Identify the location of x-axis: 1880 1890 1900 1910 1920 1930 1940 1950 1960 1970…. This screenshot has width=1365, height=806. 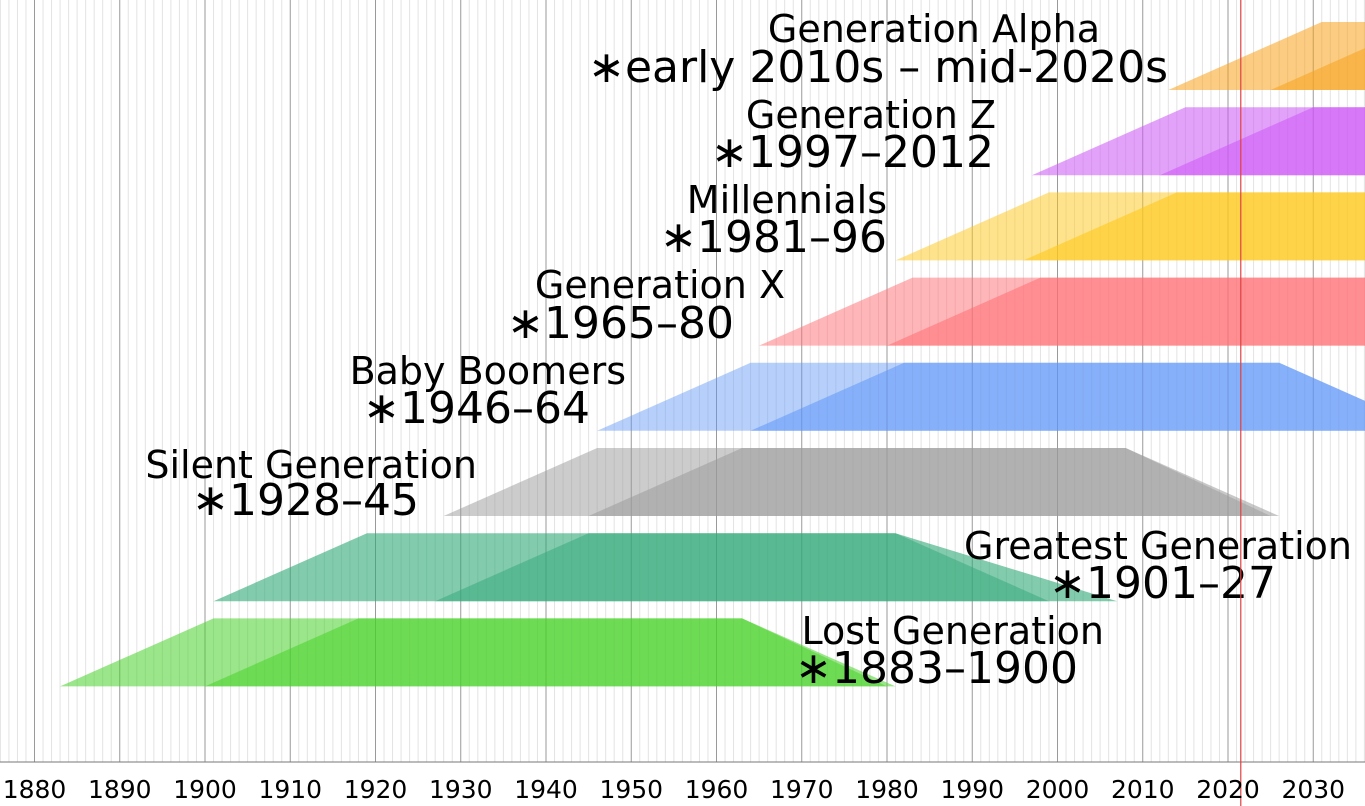
(674, 789).